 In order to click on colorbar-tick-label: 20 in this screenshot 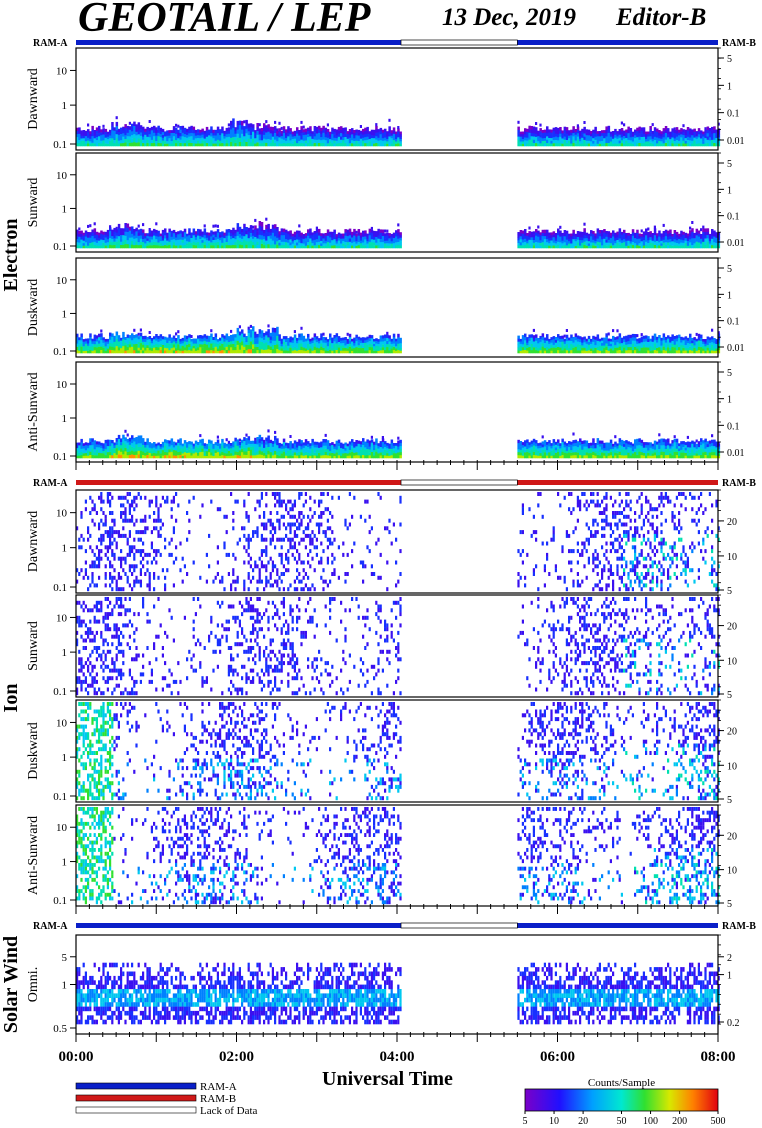, I will do `click(583, 1121)`.